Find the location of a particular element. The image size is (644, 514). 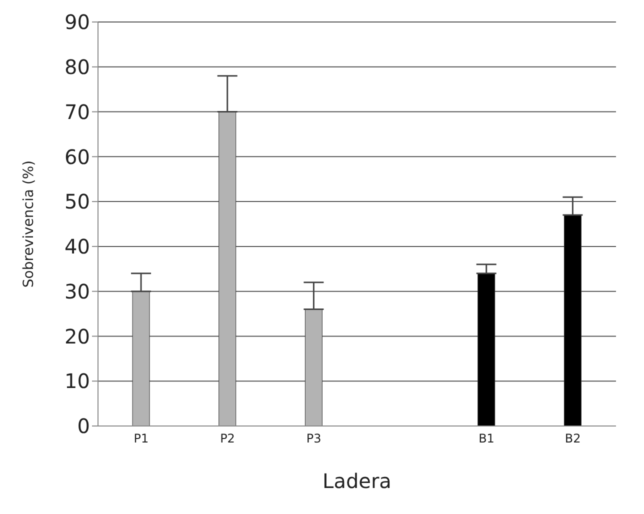

x-tick-label: P2 is located at coordinates (227, 439).